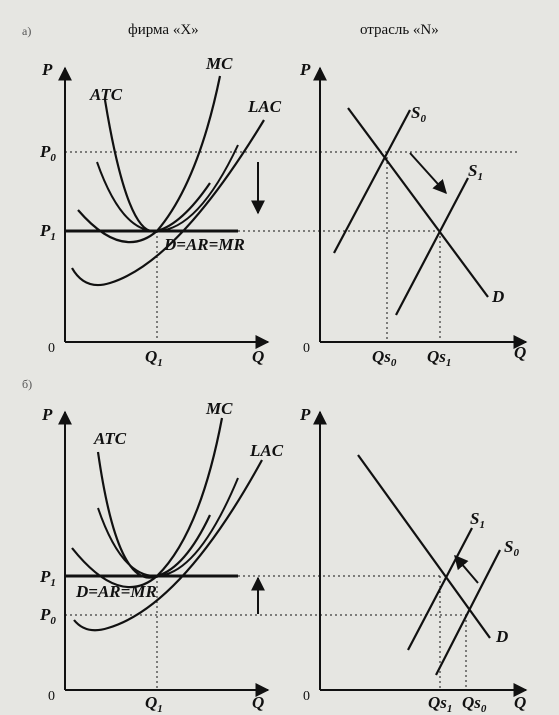 This screenshot has width=559, height=715. What do you see at coordinates (163, 30) in the screenshot?
I see `firm-heading: фирма «X»` at bounding box center [163, 30].